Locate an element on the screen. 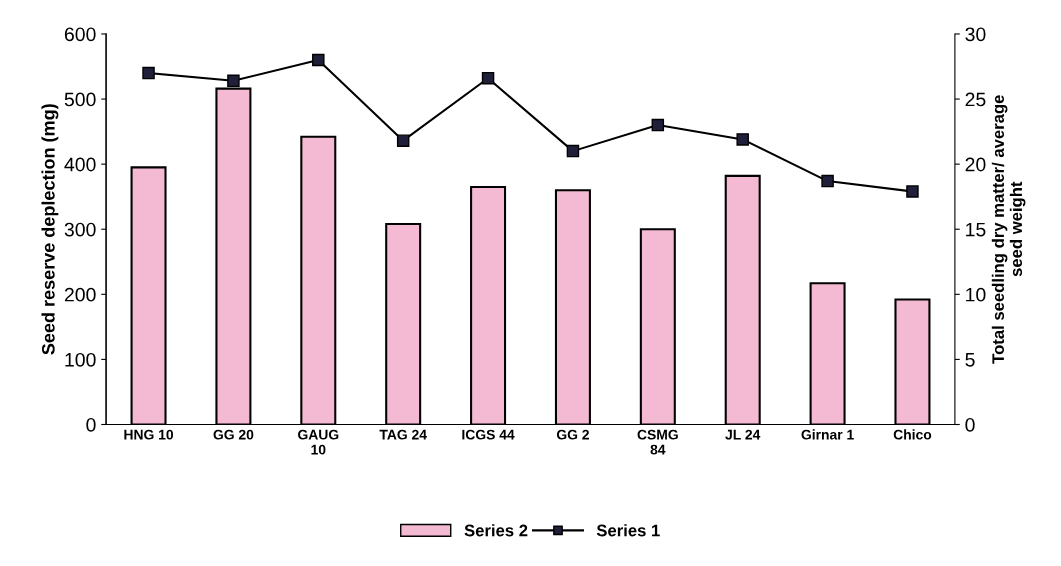  x-tick-label: TAG 24 is located at coordinates (403, 434).